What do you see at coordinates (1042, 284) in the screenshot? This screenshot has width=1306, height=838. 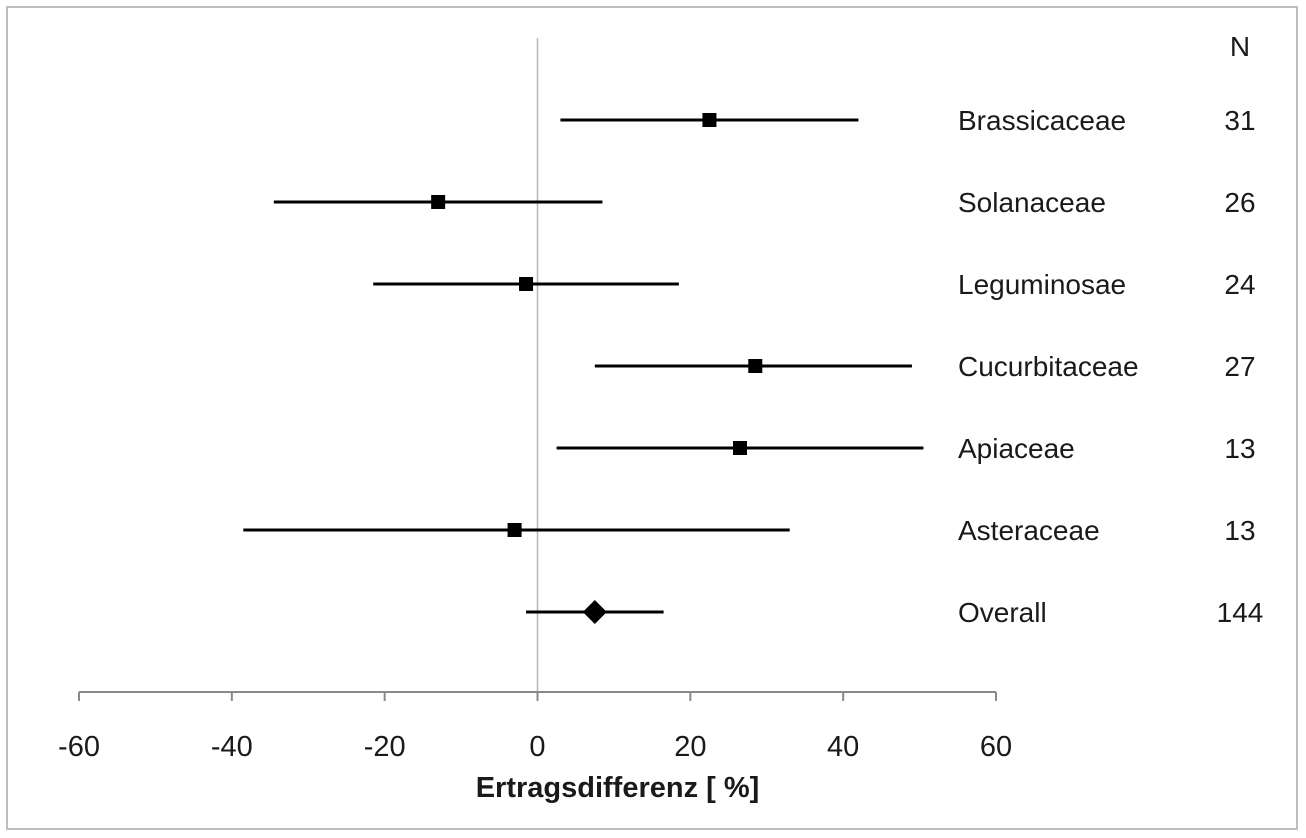 I see `row-label: Leguminosae` at bounding box center [1042, 284].